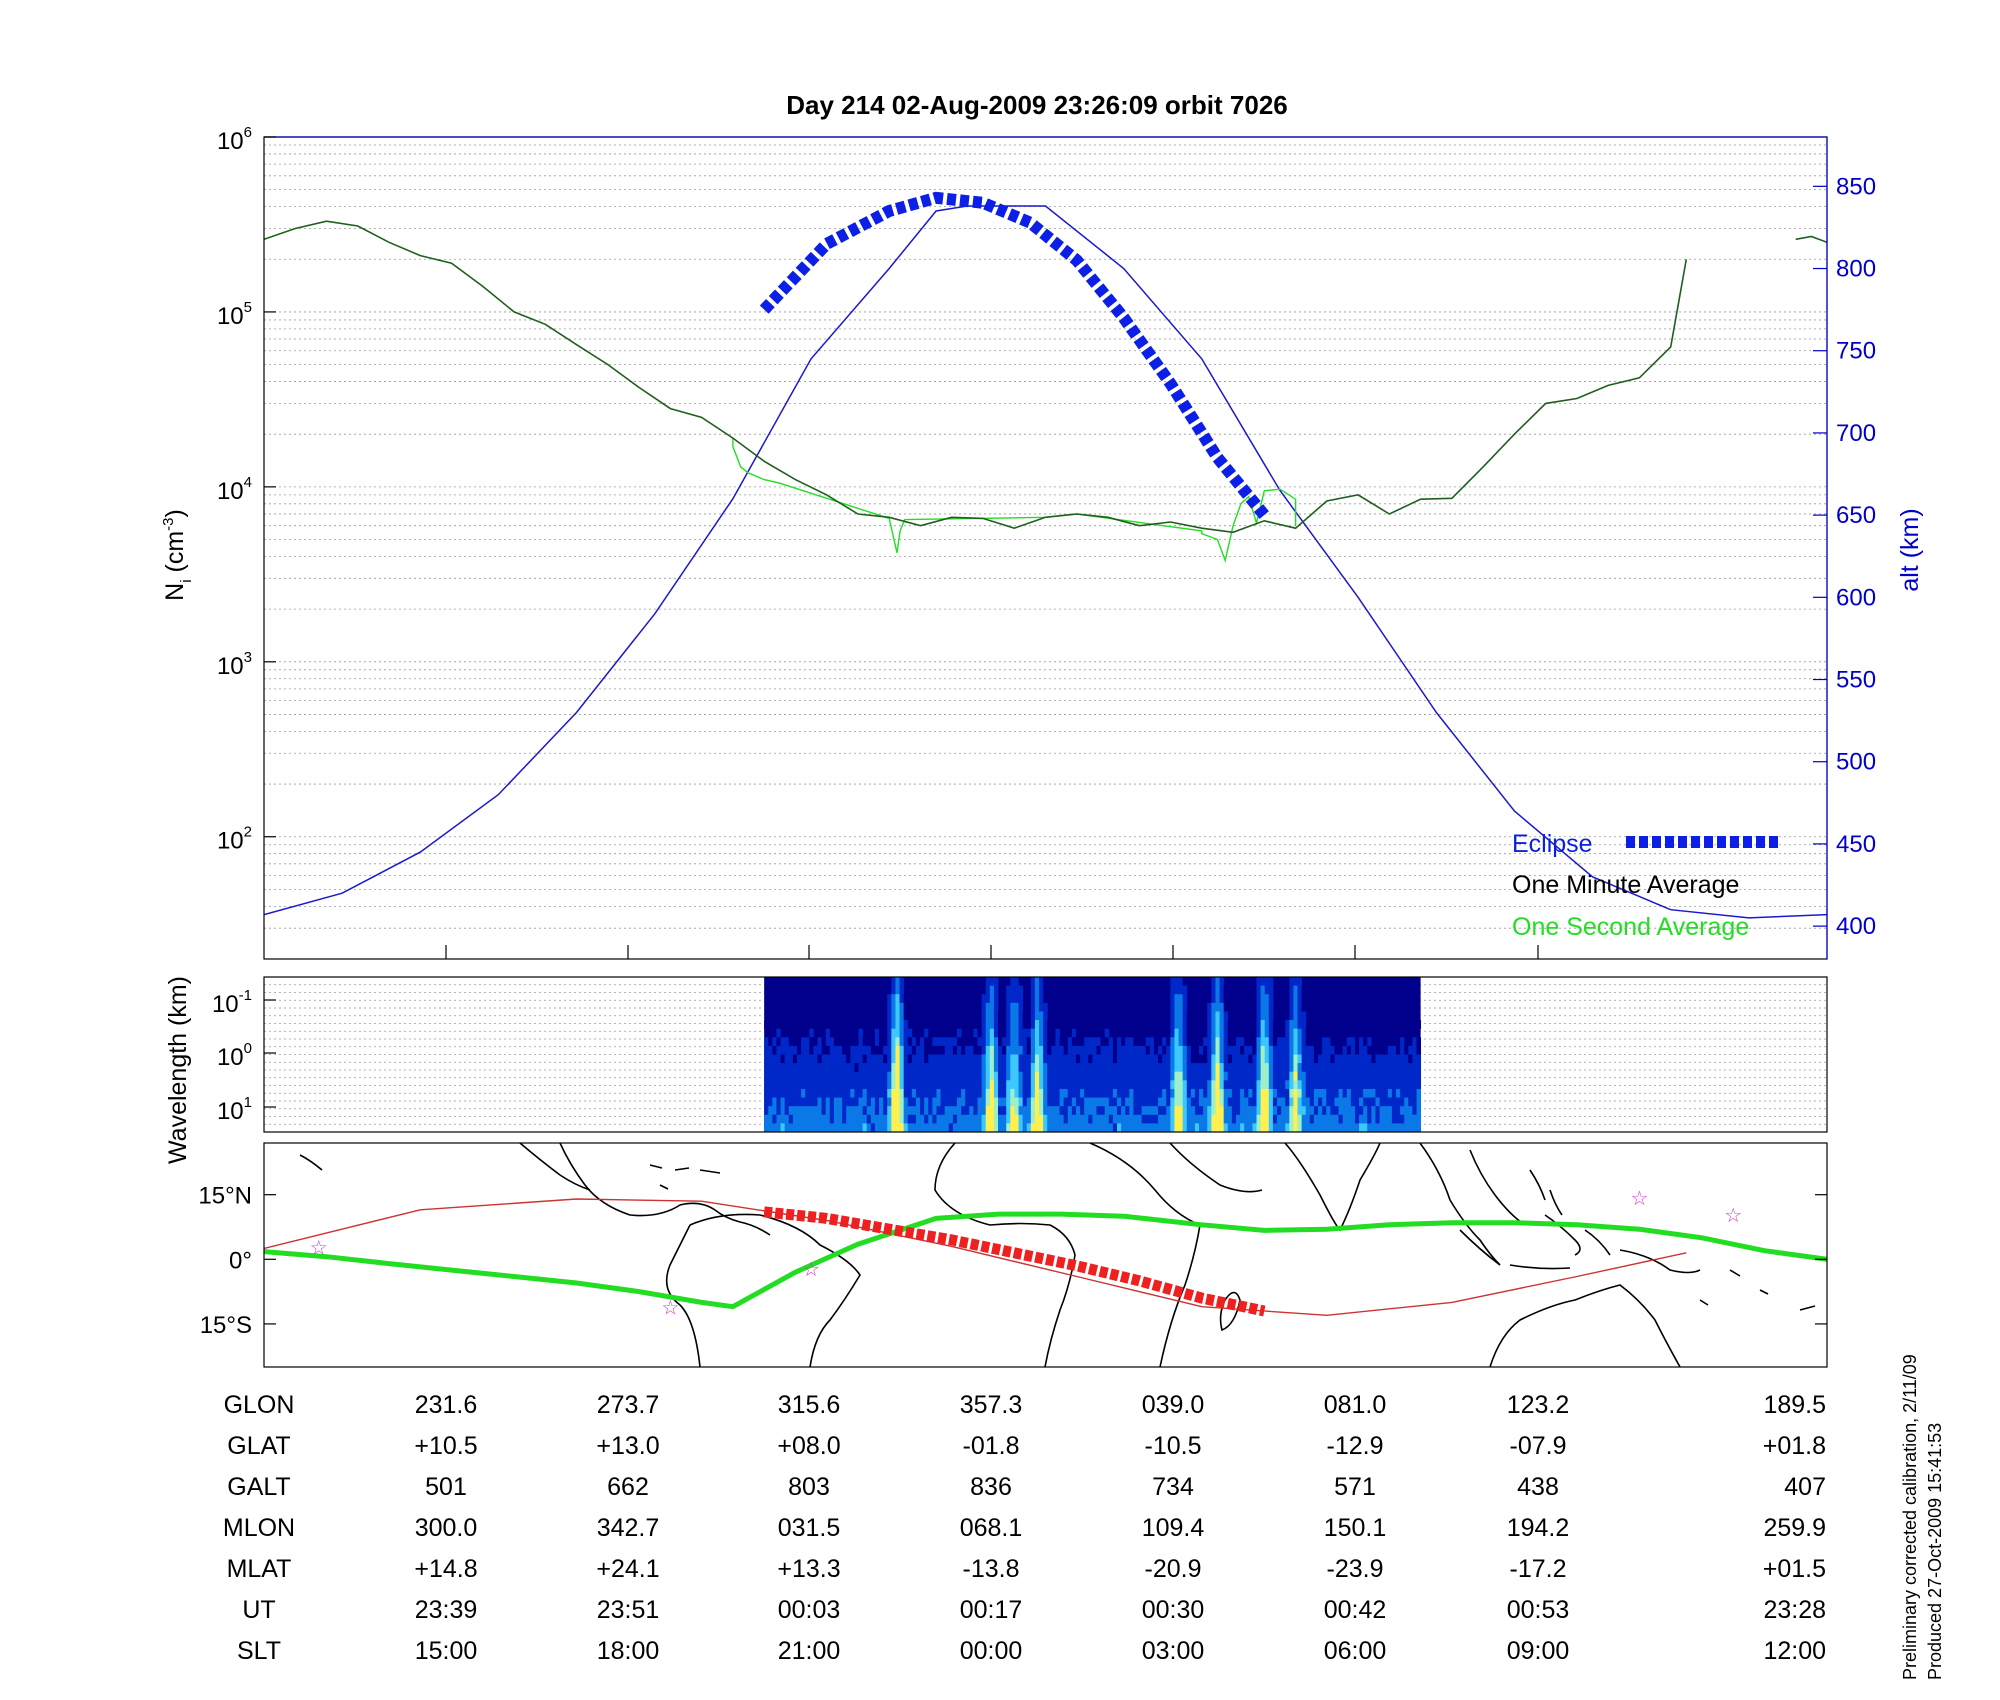 The image size is (2000, 1700). What do you see at coordinates (1355, 1528) in the screenshot?
I see `table-cell: 150.1` at bounding box center [1355, 1528].